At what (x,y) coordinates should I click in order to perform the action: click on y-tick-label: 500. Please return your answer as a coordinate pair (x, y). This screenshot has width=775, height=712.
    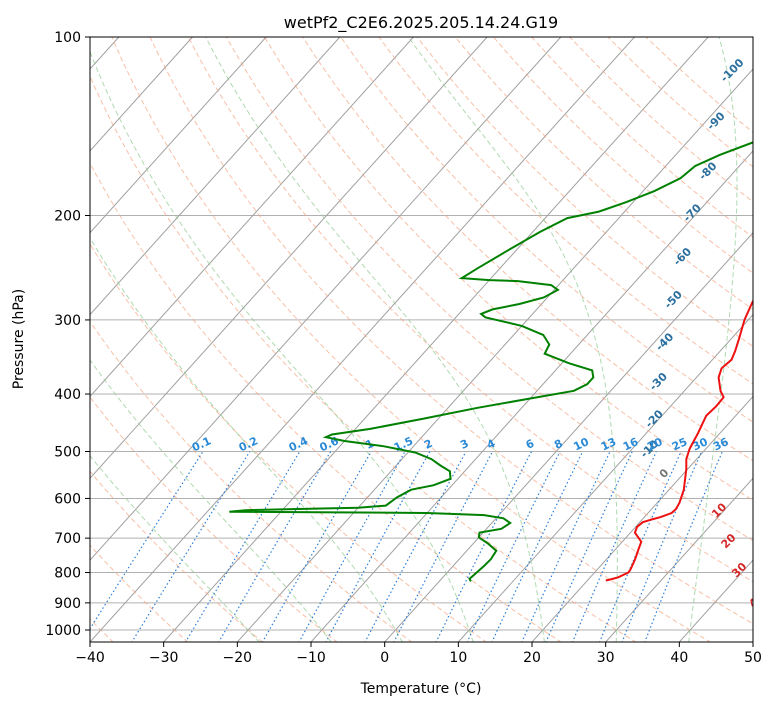
    Looking at the image, I should click on (67, 452).